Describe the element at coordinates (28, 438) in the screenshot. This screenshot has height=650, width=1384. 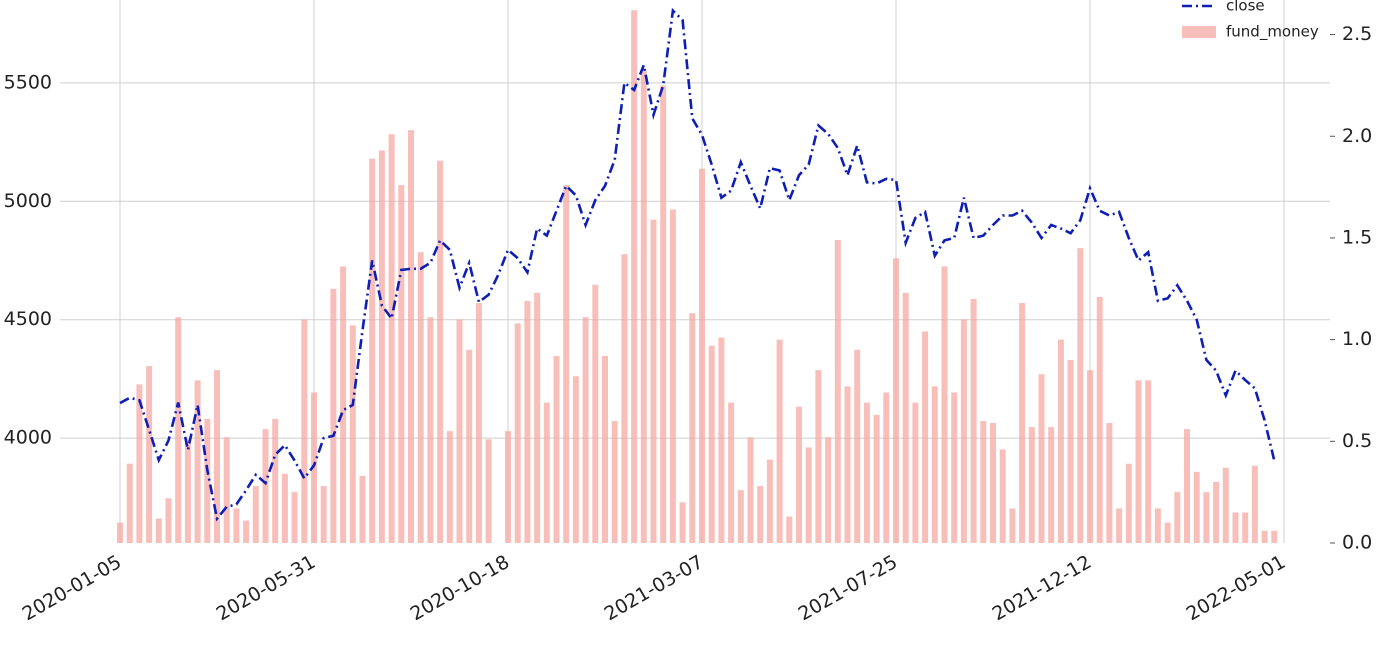
I see `y-tick-label: 4000` at that location.